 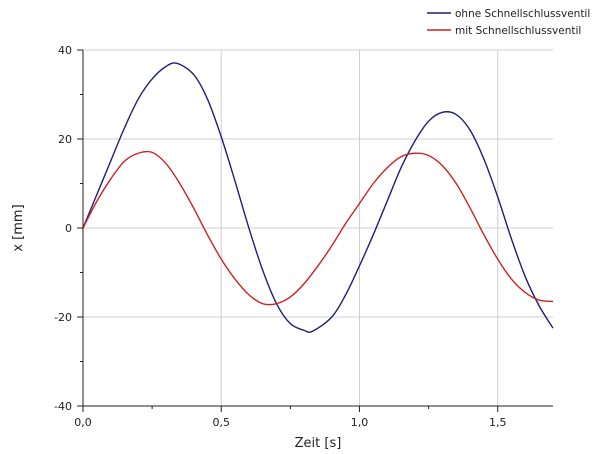 I want to click on y-tick-label: -20, so click(x=63, y=317).